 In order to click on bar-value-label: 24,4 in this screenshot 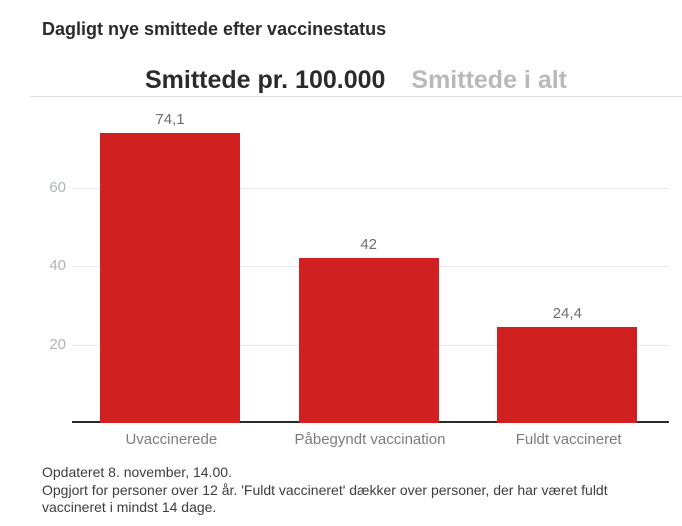, I will do `click(567, 314)`.